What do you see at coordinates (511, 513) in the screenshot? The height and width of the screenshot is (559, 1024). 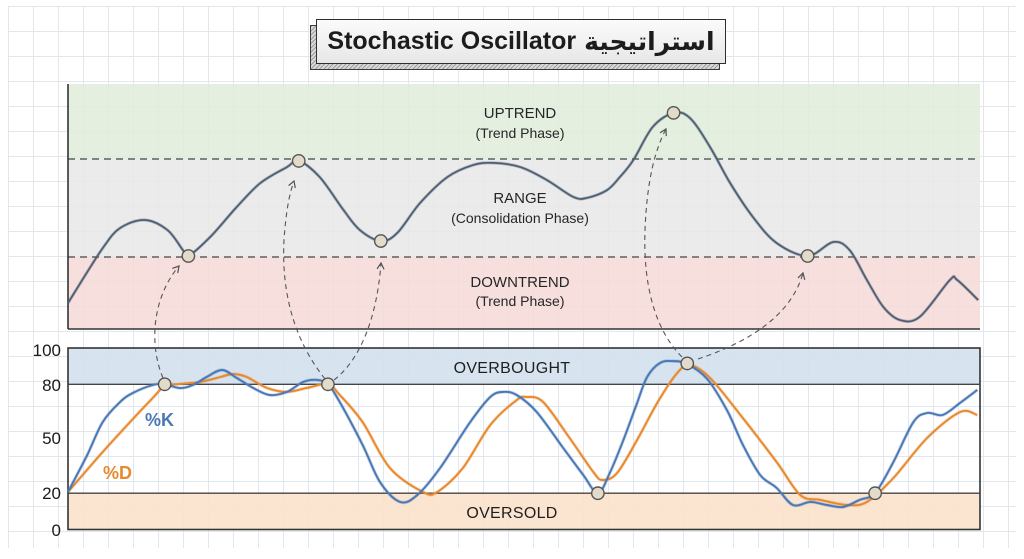 I see `oversold-label: OVERSOLD` at bounding box center [511, 513].